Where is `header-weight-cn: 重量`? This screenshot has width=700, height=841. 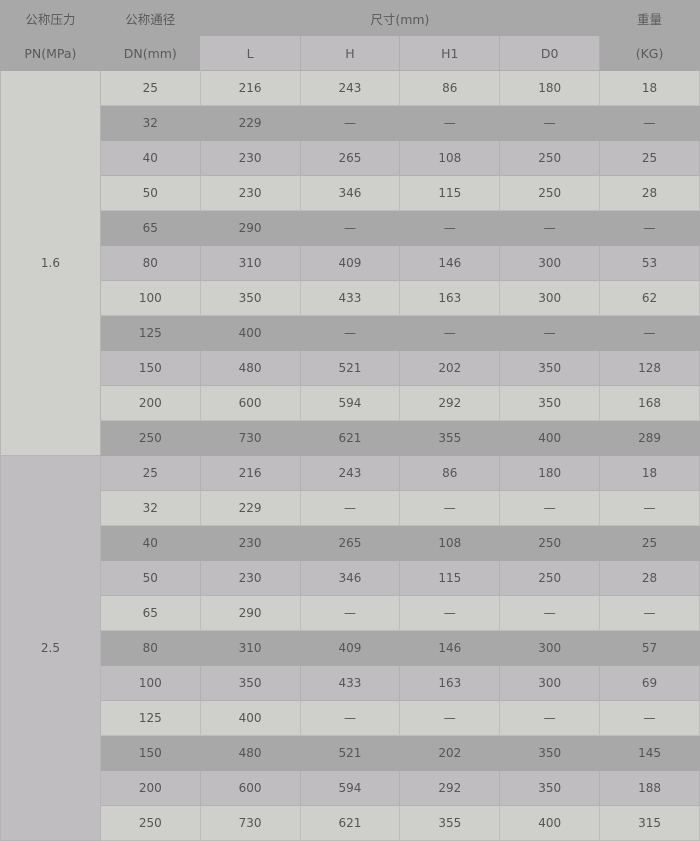
header-weight-cn: 重量 is located at coordinates (649, 18).